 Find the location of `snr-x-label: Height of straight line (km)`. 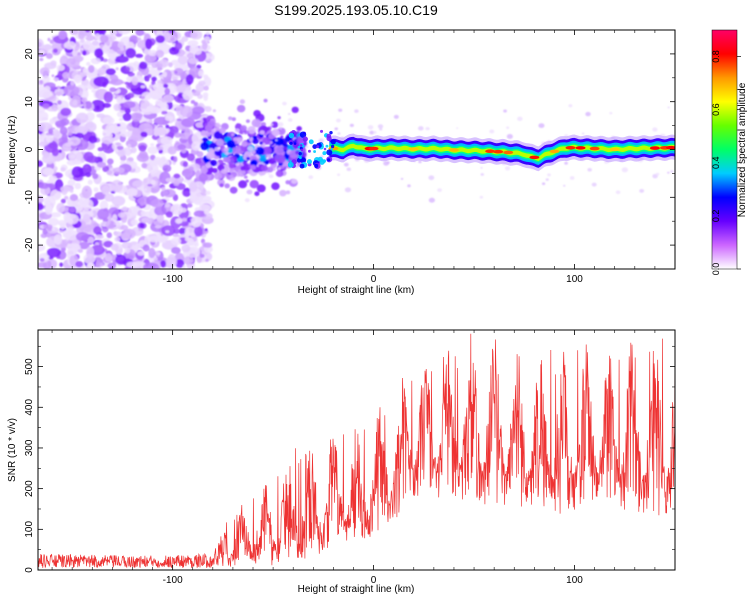

snr-x-label: Height of straight line (km) is located at coordinates (356, 589).